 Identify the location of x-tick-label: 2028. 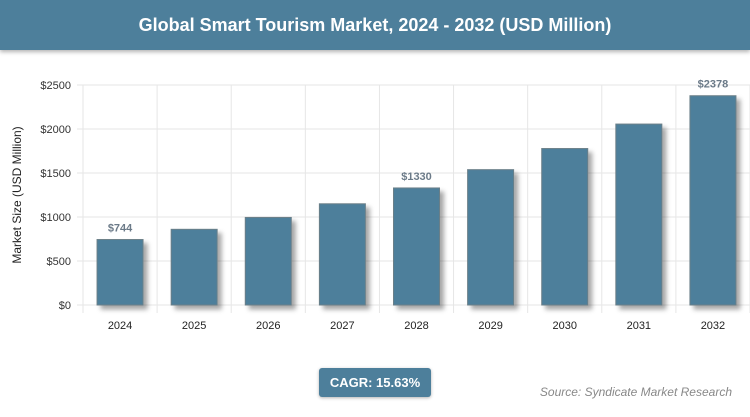
(416, 326).